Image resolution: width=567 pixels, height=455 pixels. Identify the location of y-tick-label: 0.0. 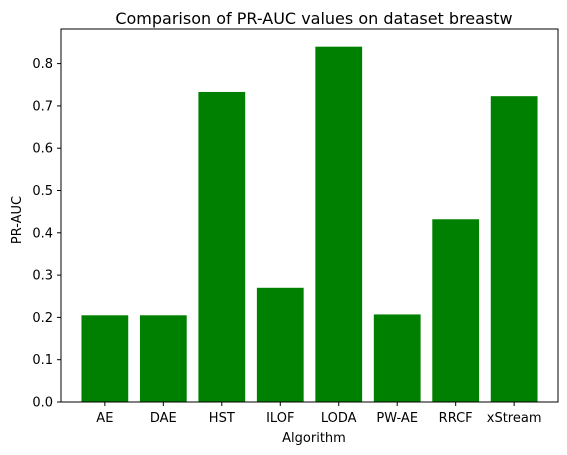
(42, 403).